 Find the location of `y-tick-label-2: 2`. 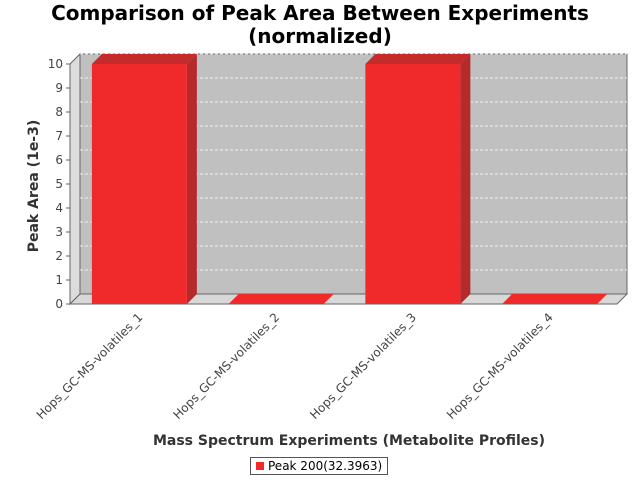

y-tick-label-2: 2 is located at coordinates (59, 256).